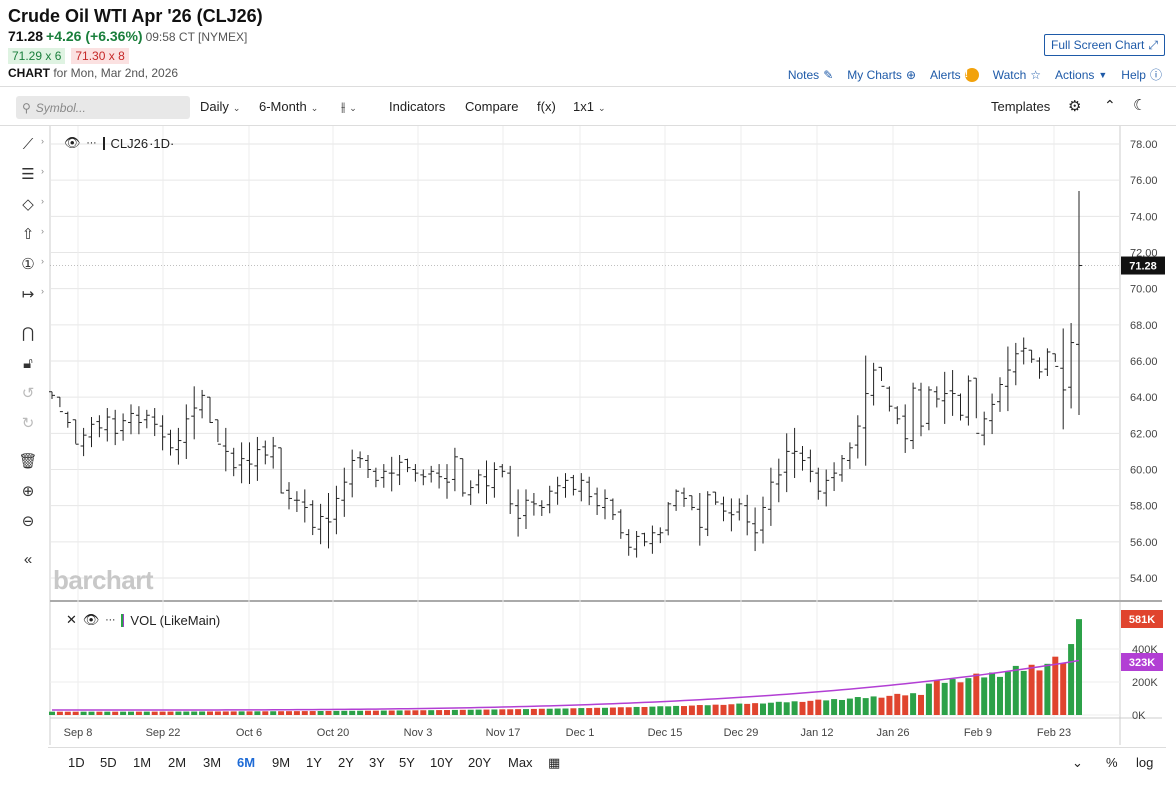  What do you see at coordinates (32, 234) in the screenshot?
I see `arrow-tool-icon: ⇧ ›` at bounding box center [32, 234].